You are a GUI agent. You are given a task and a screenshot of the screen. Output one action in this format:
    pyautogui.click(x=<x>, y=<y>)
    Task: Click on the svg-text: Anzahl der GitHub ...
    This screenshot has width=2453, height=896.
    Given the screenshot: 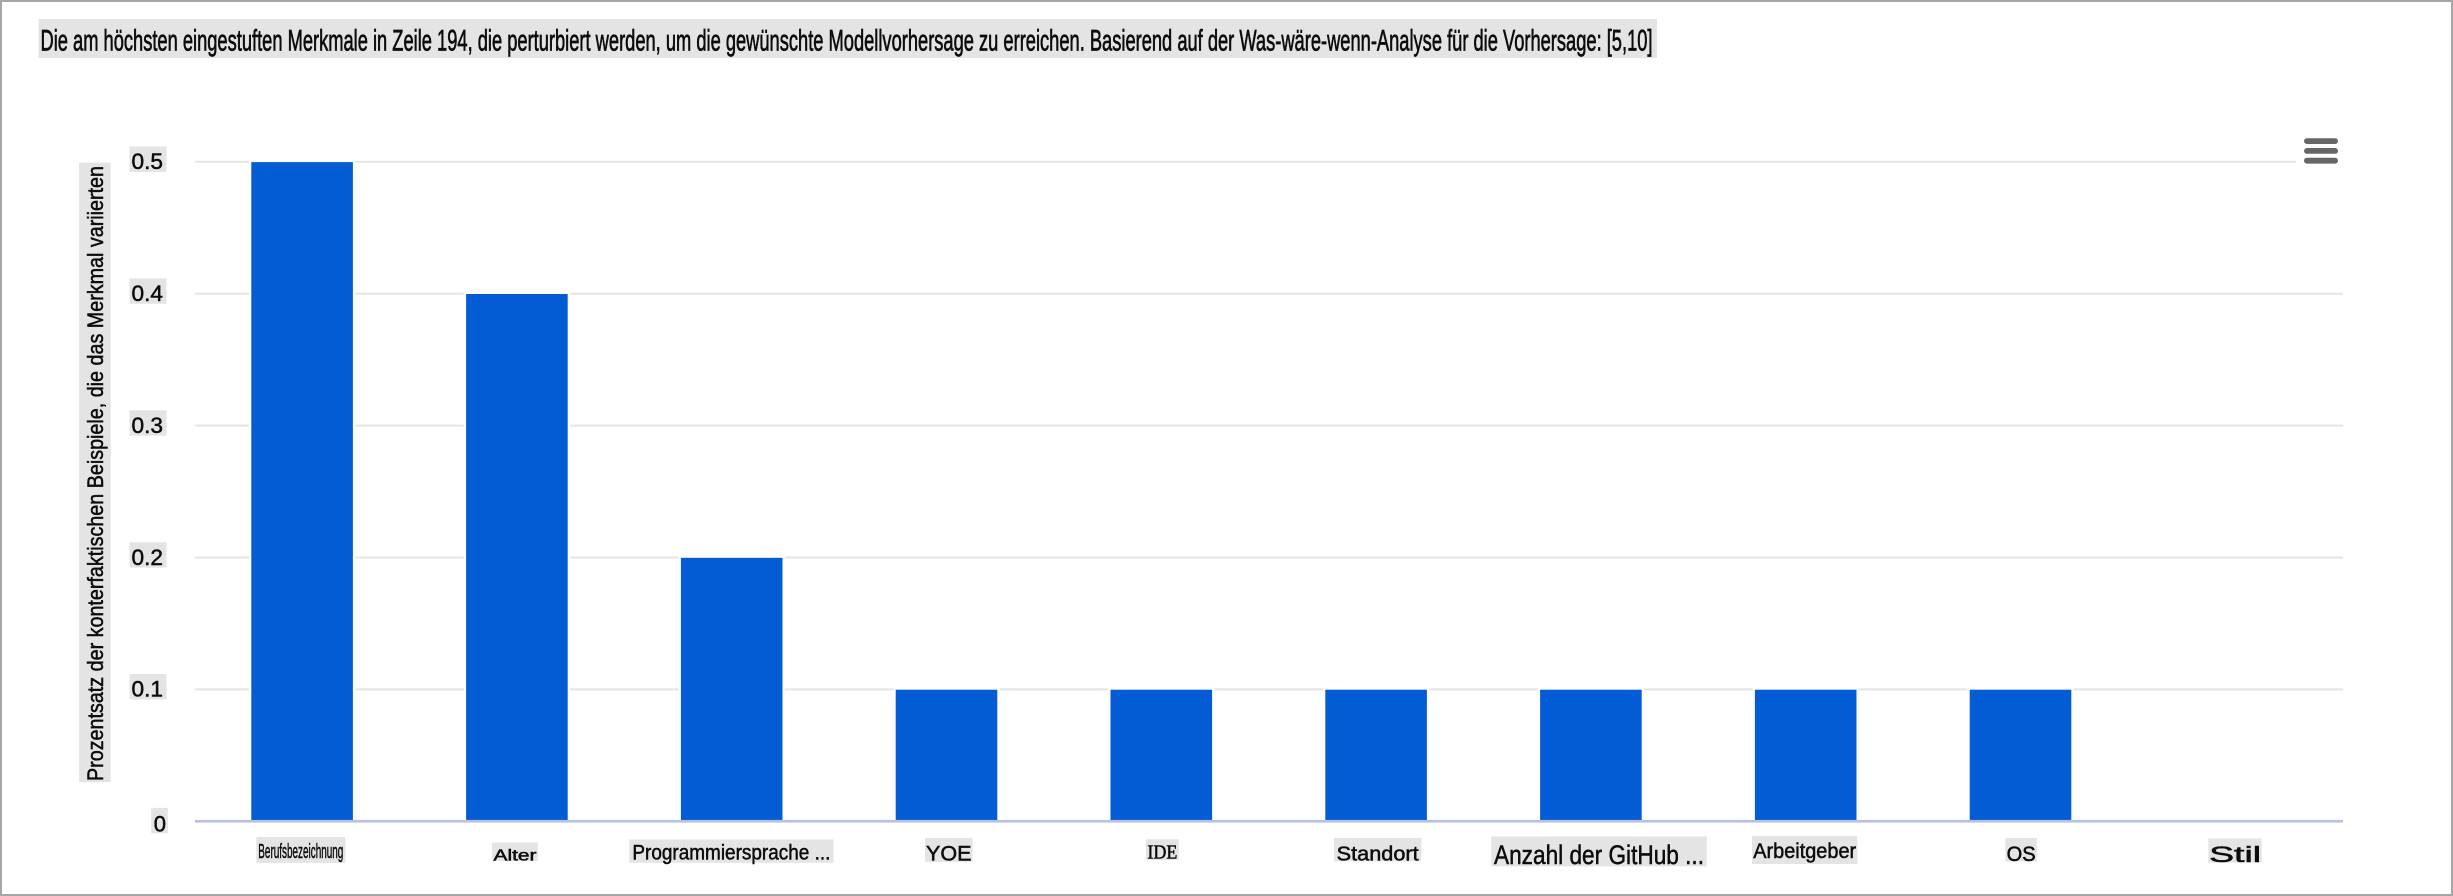 What is the action you would take?
    pyautogui.click(x=1599, y=855)
    